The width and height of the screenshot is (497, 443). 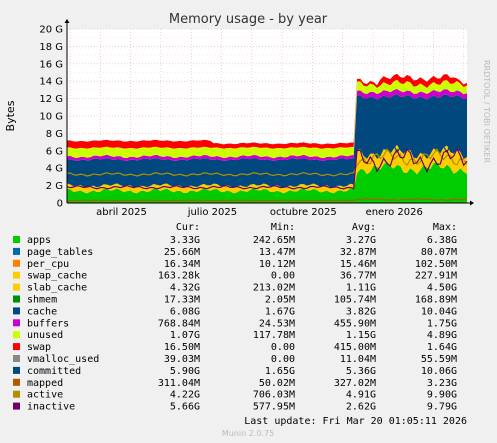 I want to click on legend-max-value: 168.89M, so click(x=436, y=300).